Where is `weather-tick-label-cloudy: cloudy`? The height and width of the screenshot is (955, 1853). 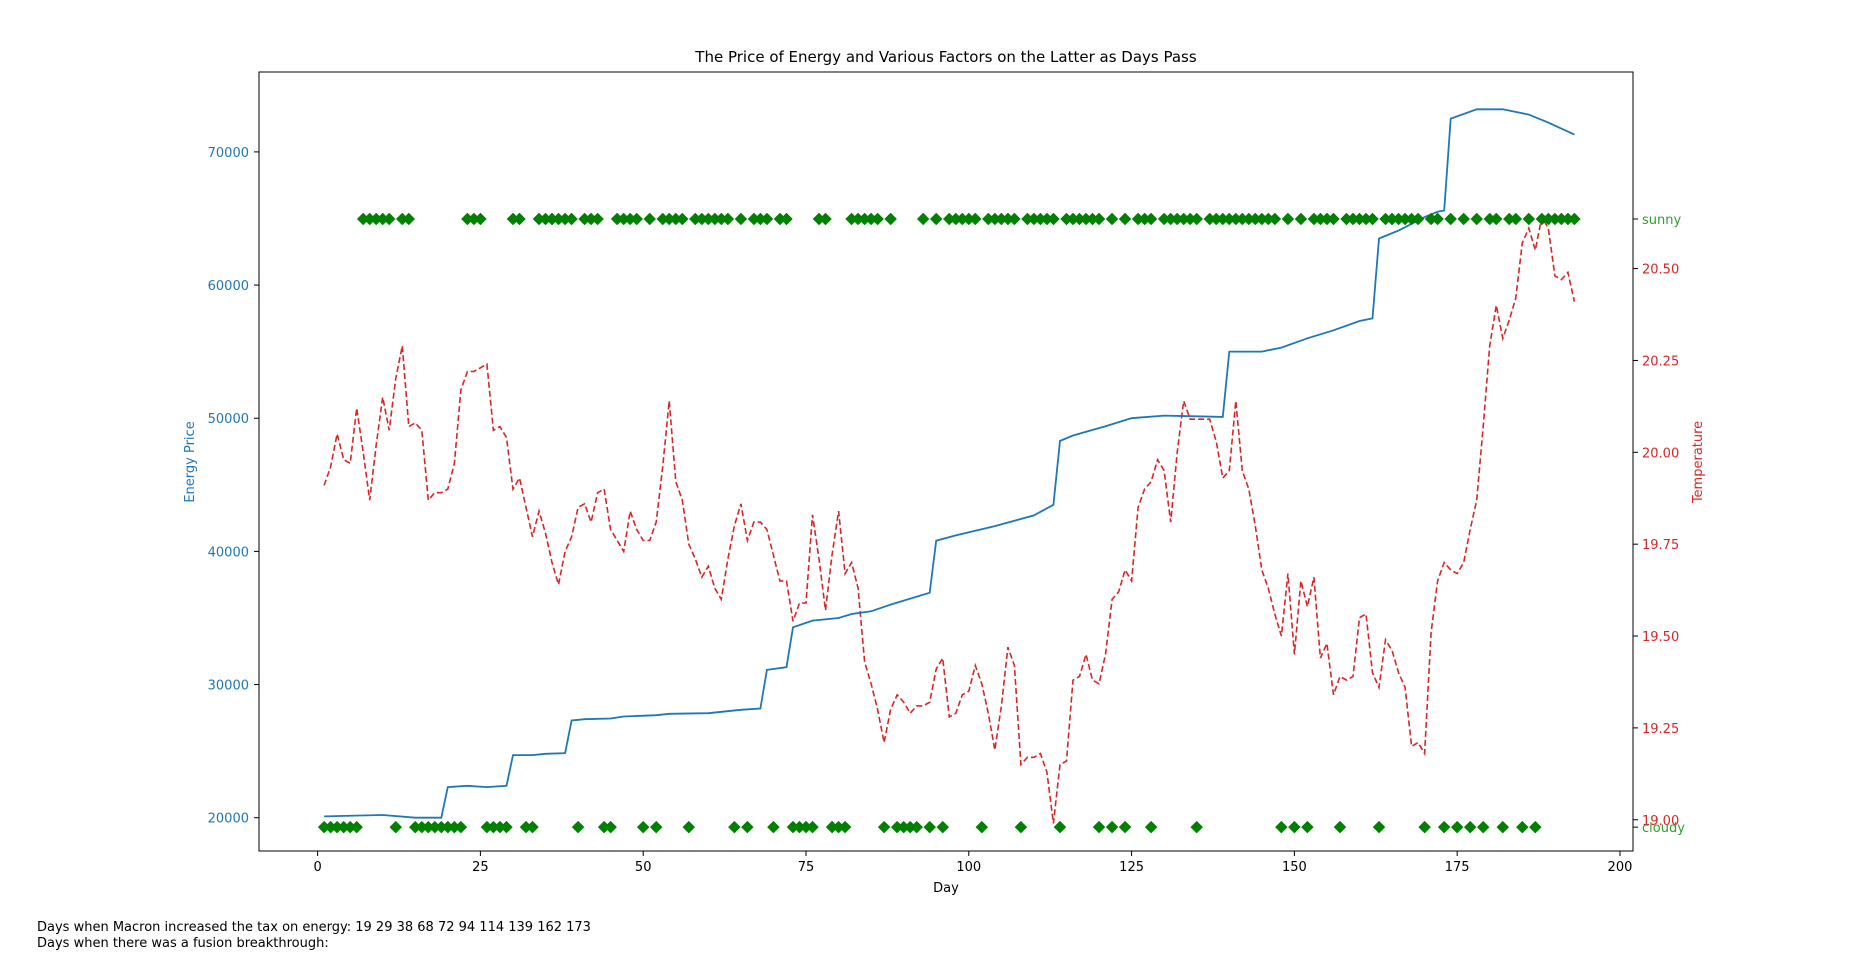
weather-tick-label-cloudy: cloudy is located at coordinates (1663, 828).